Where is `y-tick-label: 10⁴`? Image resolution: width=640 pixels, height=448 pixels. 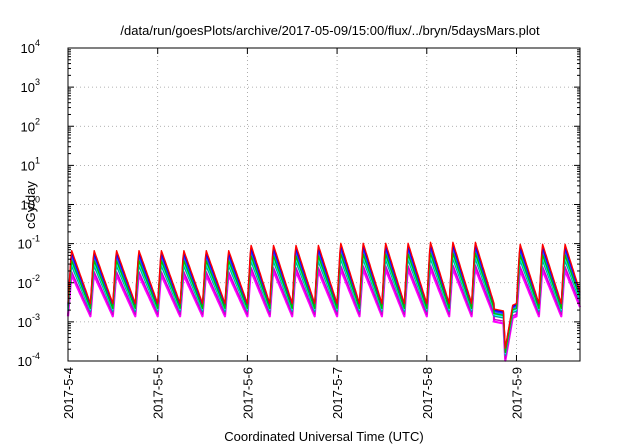
y-tick-label: 10⁴ is located at coordinates (30, 47).